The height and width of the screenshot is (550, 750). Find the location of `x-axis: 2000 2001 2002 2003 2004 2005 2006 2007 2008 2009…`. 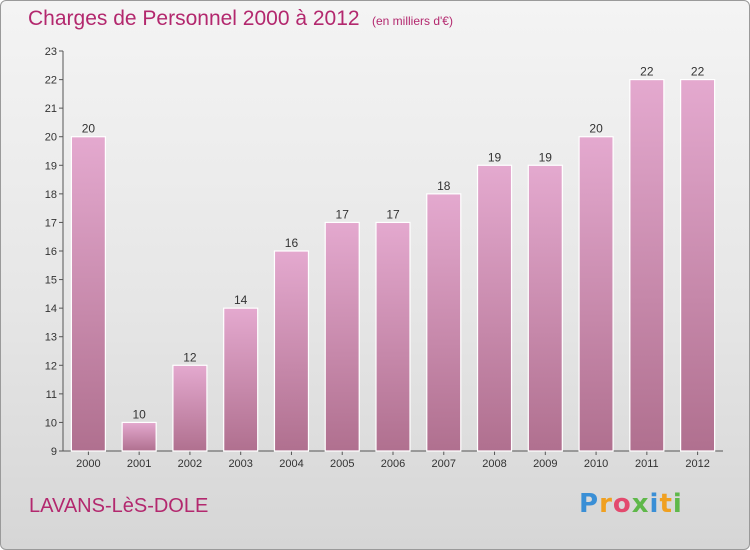

x-axis: 2000 2001 2002 2003 2004 2005 2006 2007 2008 2009… is located at coordinates (393, 460).